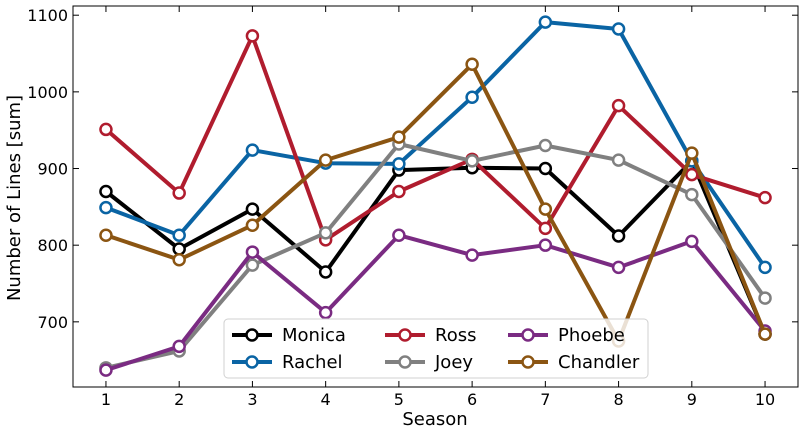 The width and height of the screenshot is (805, 435). What do you see at coordinates (436, 348) in the screenshot?
I see `legend: Monica Rachel Ross Joey Phoebe Chandler` at bounding box center [436, 348].